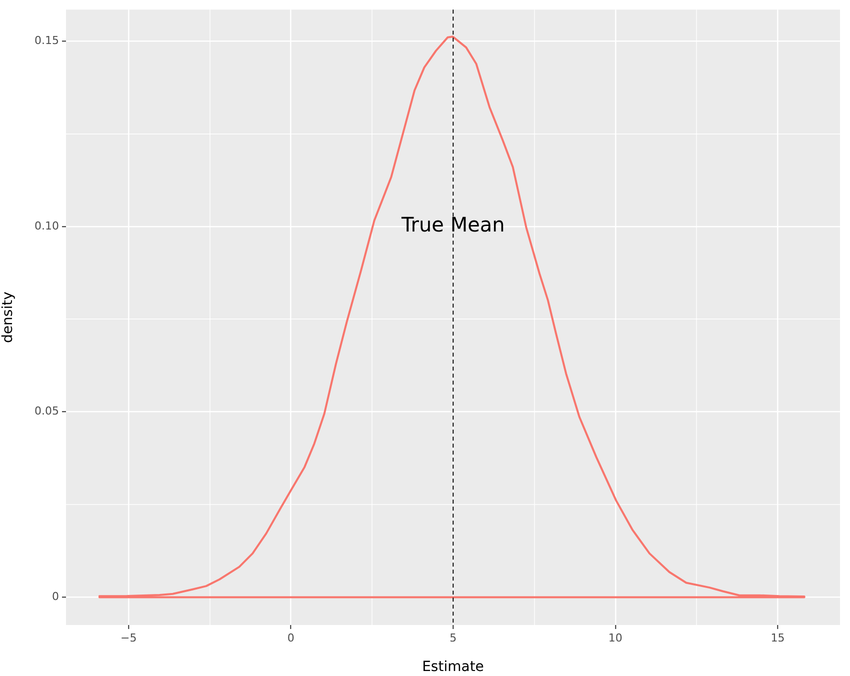  I want to click on y-axis-title: density, so click(8, 317).